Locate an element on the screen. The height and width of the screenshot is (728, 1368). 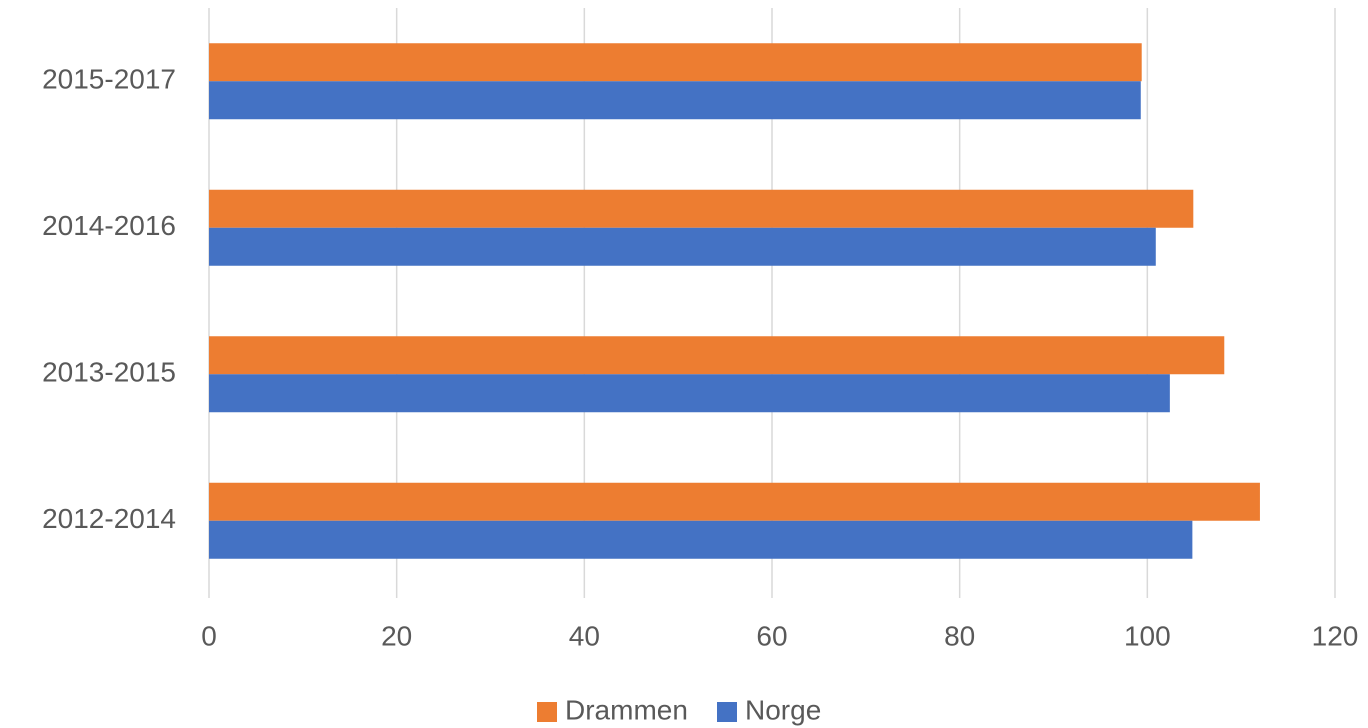
x-tick-label: 20 is located at coordinates (396, 635).